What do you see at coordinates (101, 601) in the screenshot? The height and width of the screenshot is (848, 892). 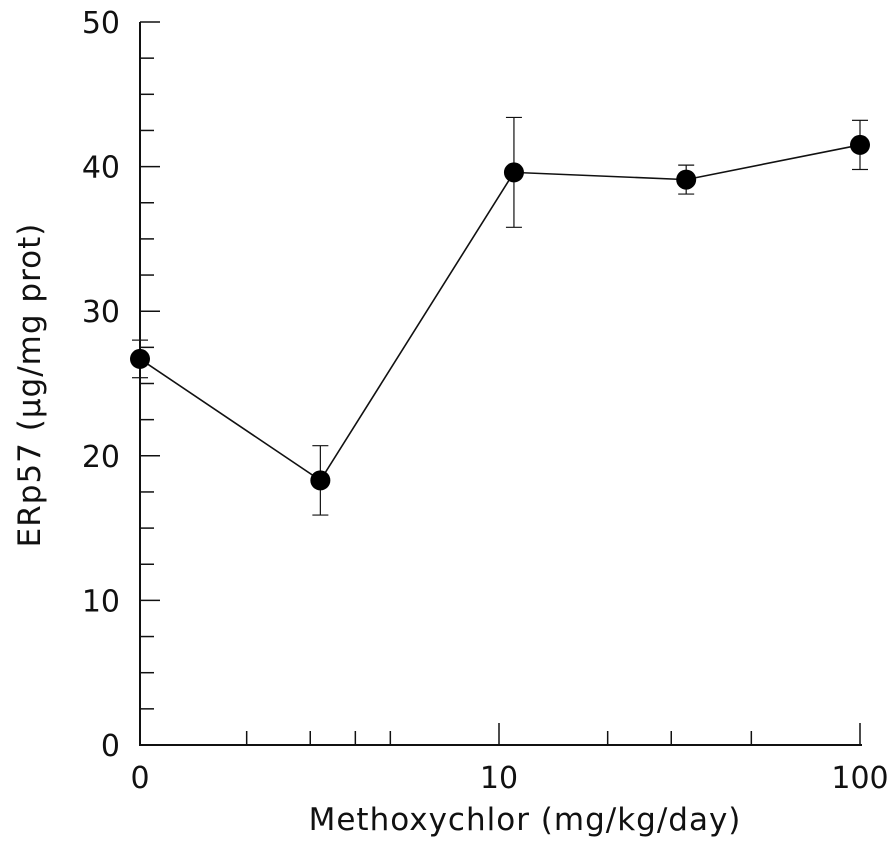 I see `y-tick-label: 10` at bounding box center [101, 601].